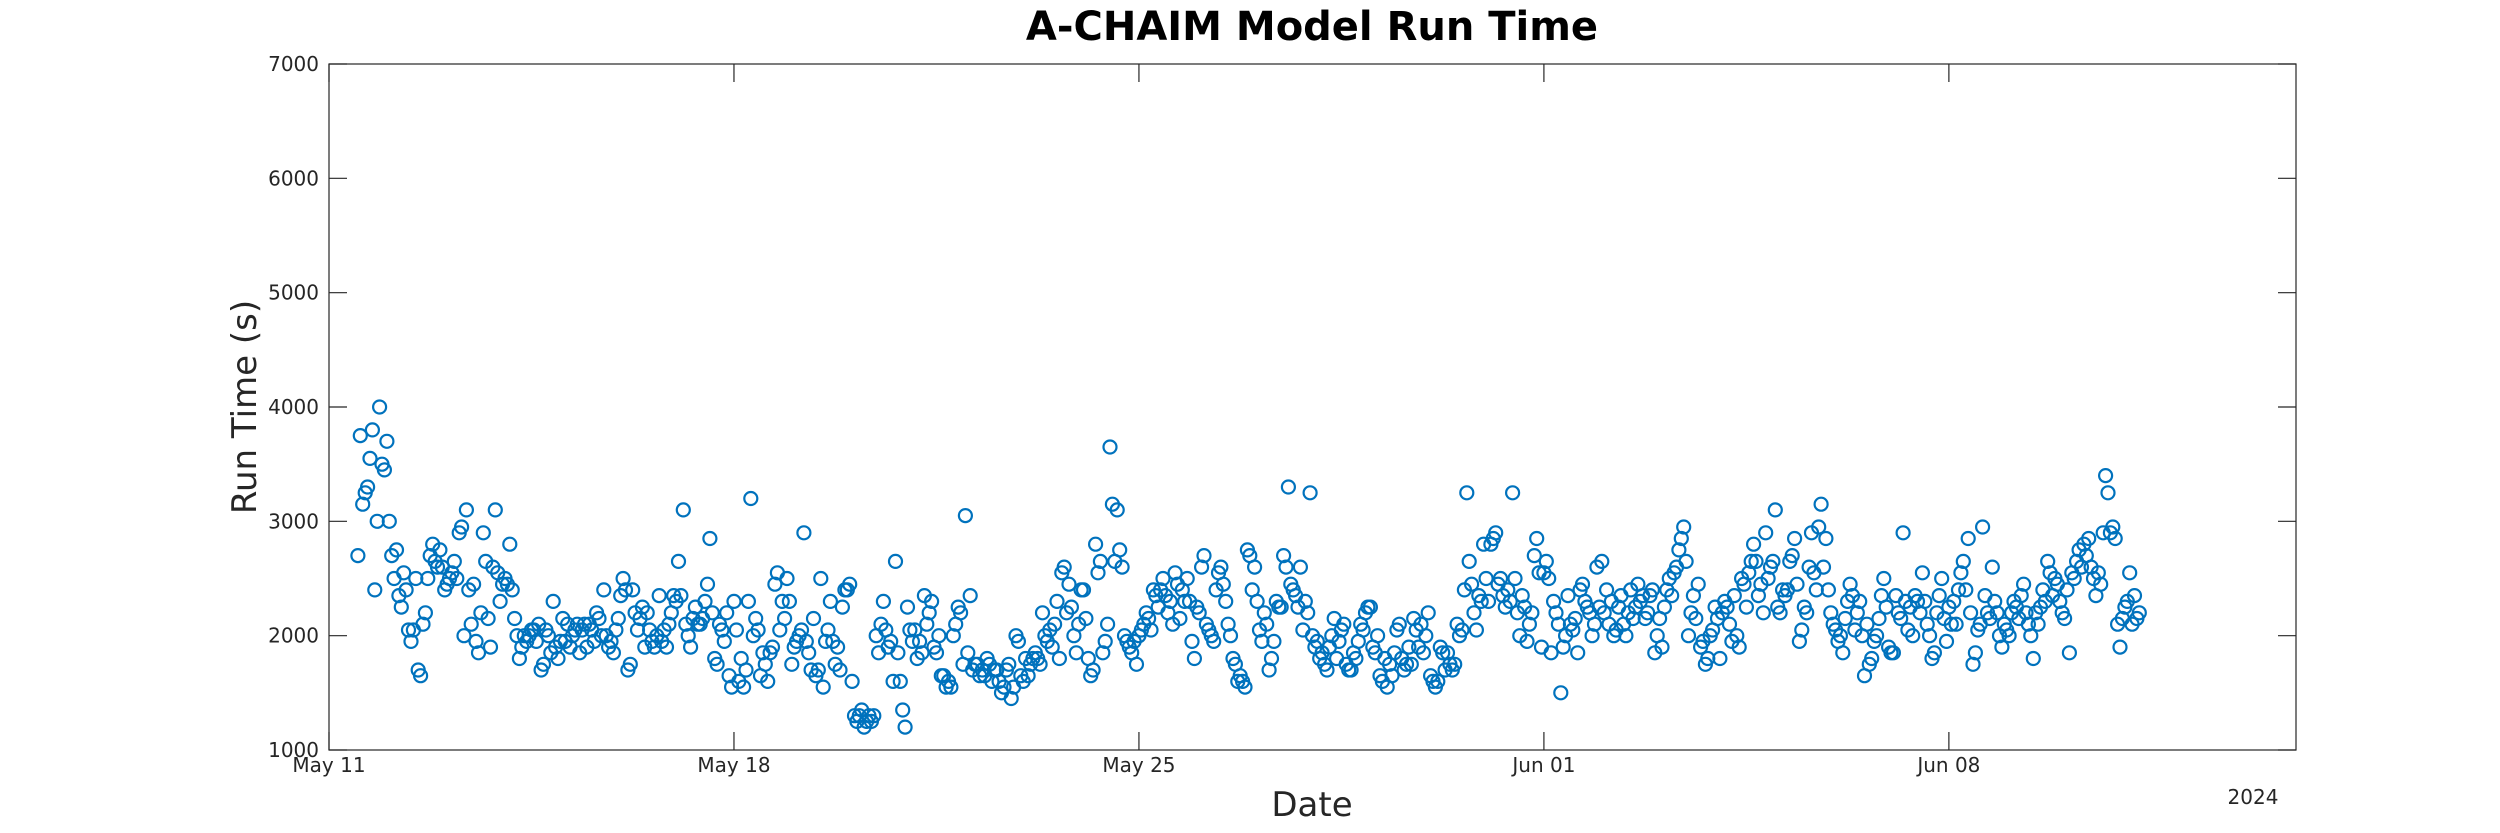 This screenshot has height=833, width=2500. Describe the element at coordinates (245, 407) in the screenshot. I see `y-axis-title: Run Time (s)` at that location.